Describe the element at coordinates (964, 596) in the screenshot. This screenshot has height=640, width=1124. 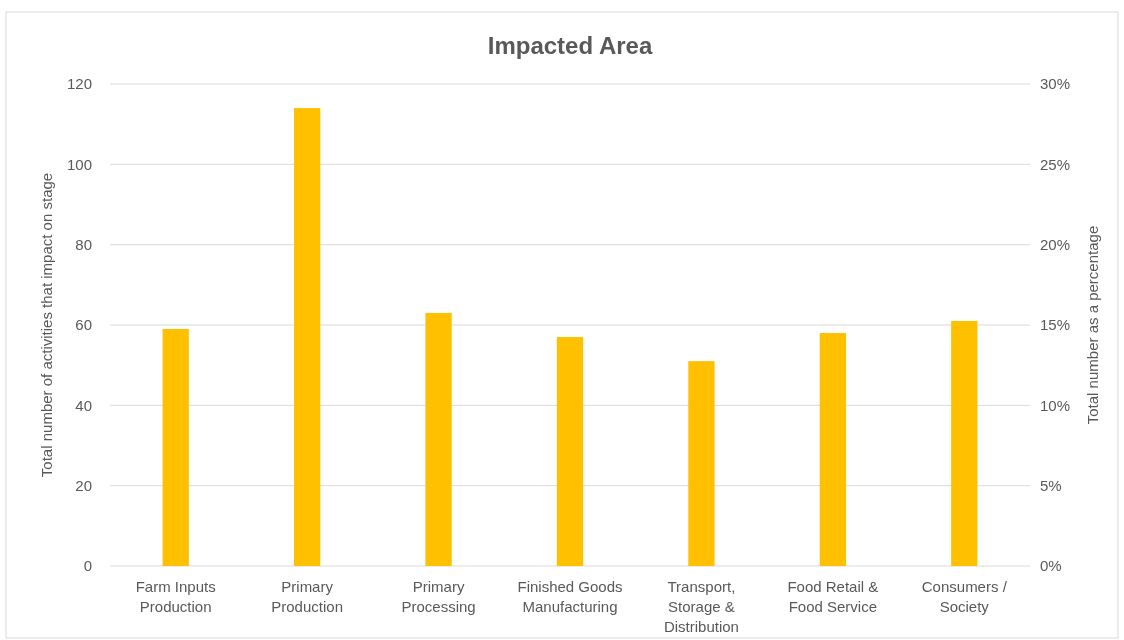
I see `x-tick-label: Consumers / Society` at that location.